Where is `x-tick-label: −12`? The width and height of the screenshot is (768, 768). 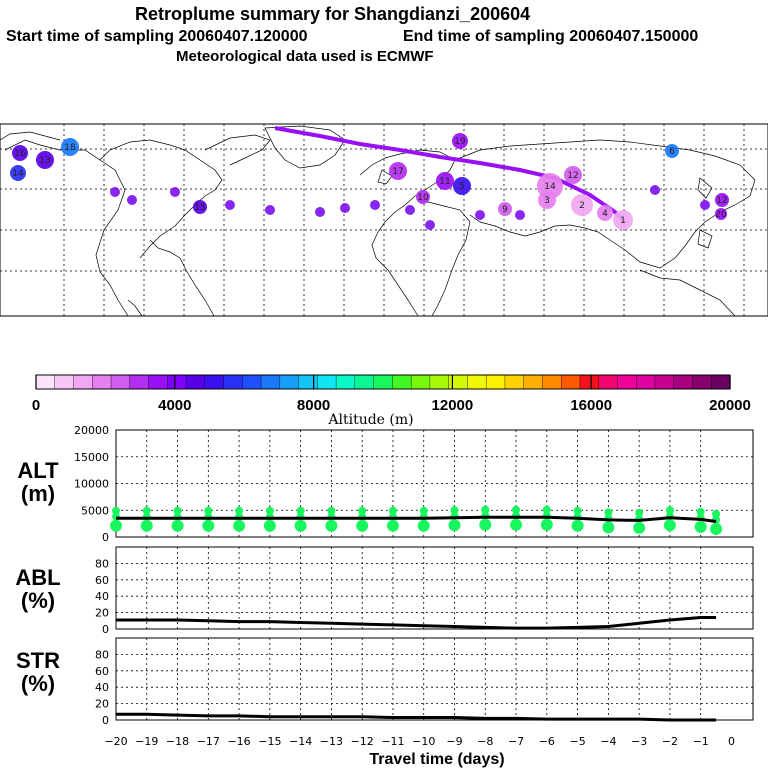 x-tick-label: −12 is located at coordinates (362, 741).